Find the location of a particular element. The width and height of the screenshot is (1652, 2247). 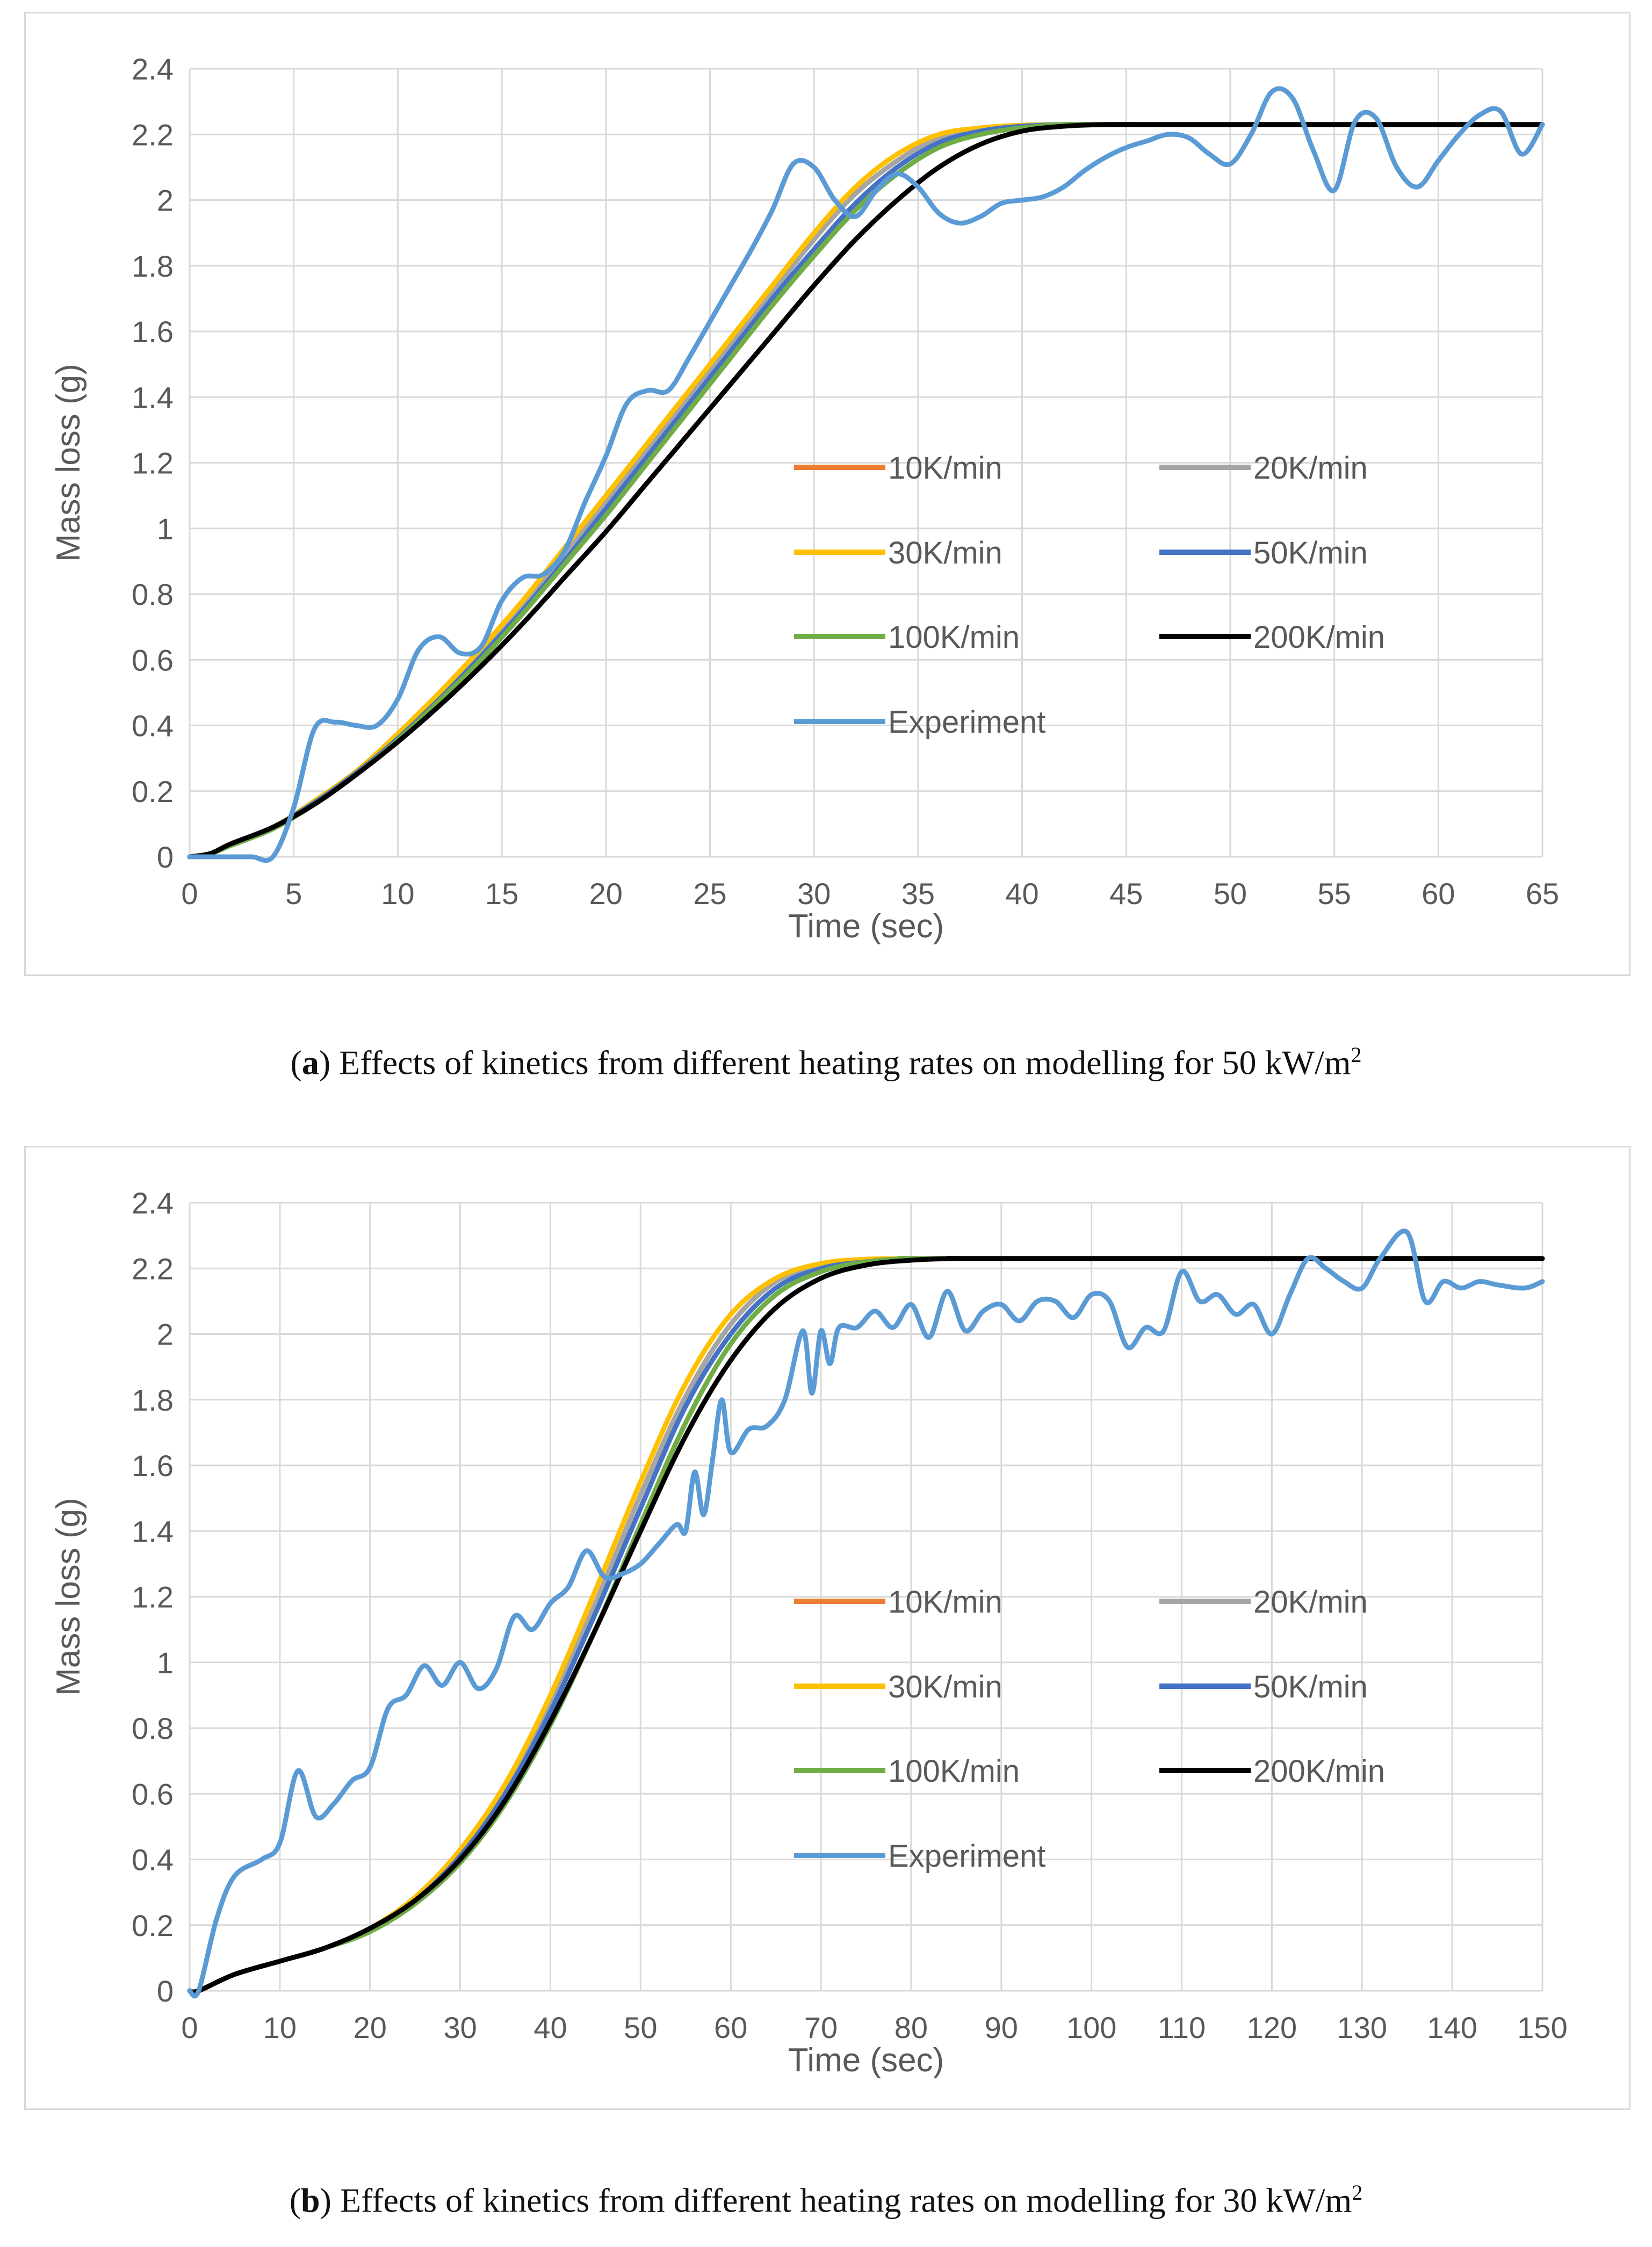

caption-b-sup: 2 is located at coordinates (1357, 2192).